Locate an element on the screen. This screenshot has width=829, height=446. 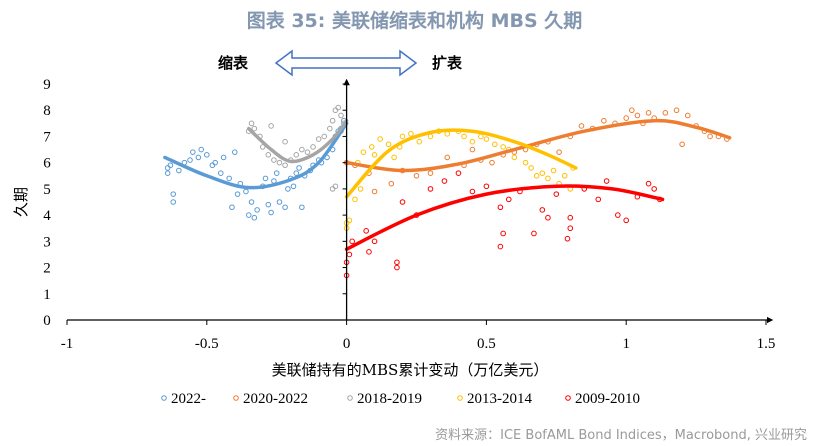
x-tick-label: -0.5 is located at coordinates (207, 344).